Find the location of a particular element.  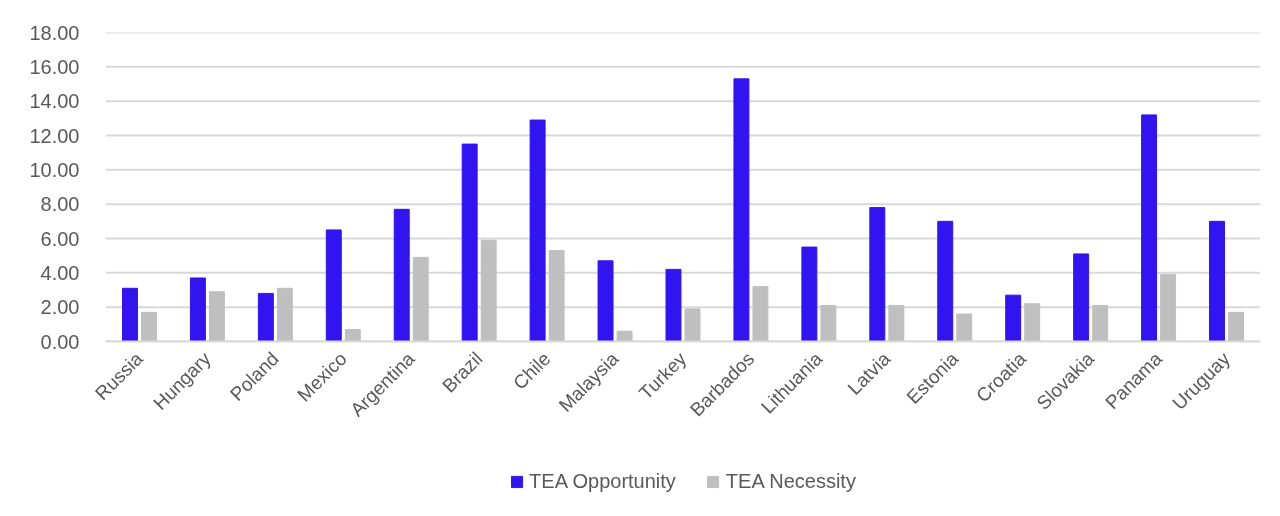

y-tick-label: 16.00 is located at coordinates (54, 66).